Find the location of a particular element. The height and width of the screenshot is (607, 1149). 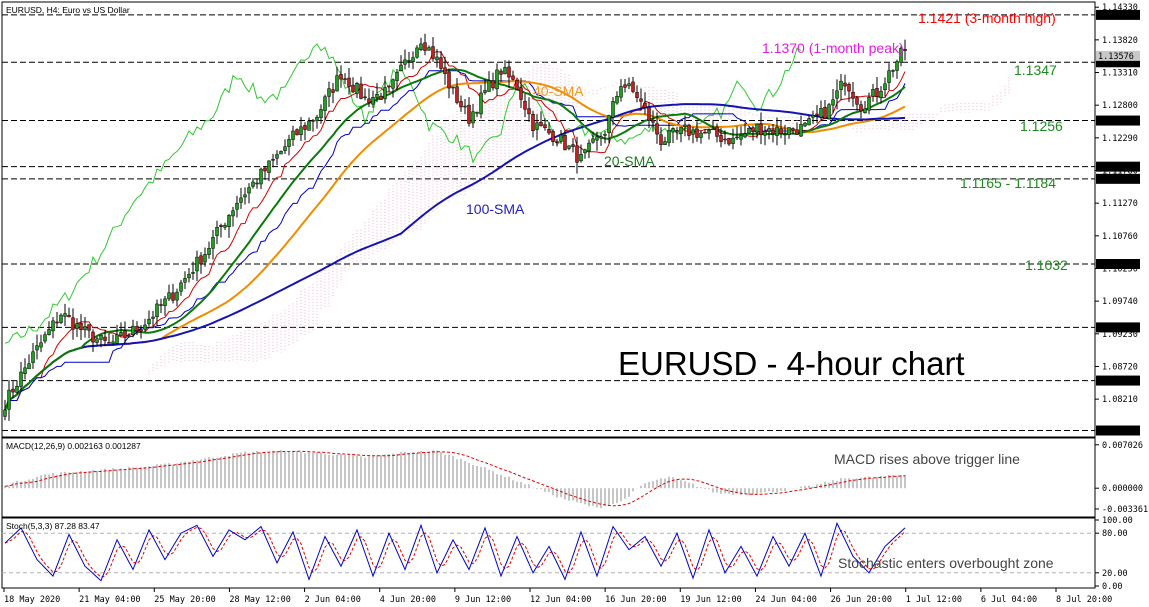

current-price-tag: 1.13576 is located at coordinates (1116, 57).